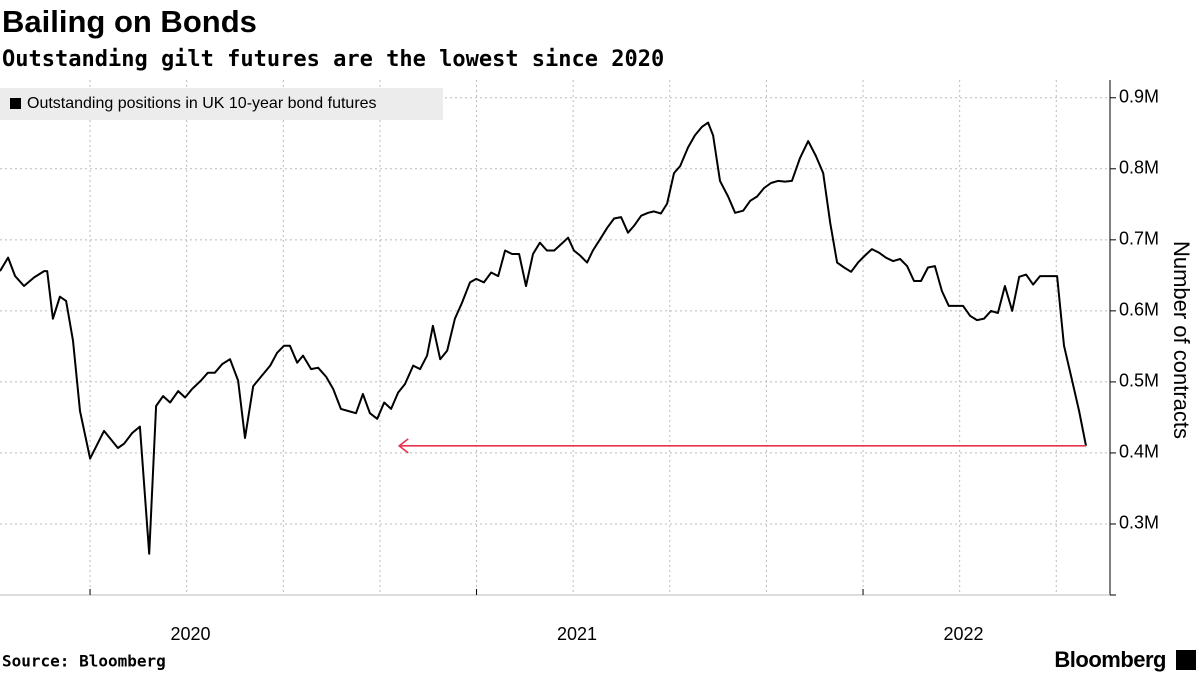 The image size is (1200, 675). What do you see at coordinates (1139, 239) in the screenshot?
I see `y-tick-label: 0.7M` at bounding box center [1139, 239].